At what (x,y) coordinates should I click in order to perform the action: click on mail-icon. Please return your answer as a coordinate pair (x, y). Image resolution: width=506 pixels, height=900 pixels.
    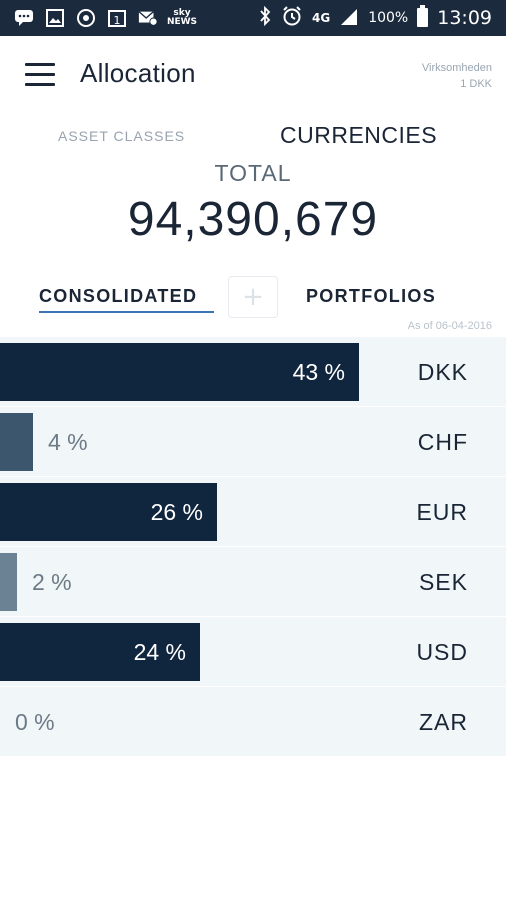
    Looking at the image, I should click on (148, 18).